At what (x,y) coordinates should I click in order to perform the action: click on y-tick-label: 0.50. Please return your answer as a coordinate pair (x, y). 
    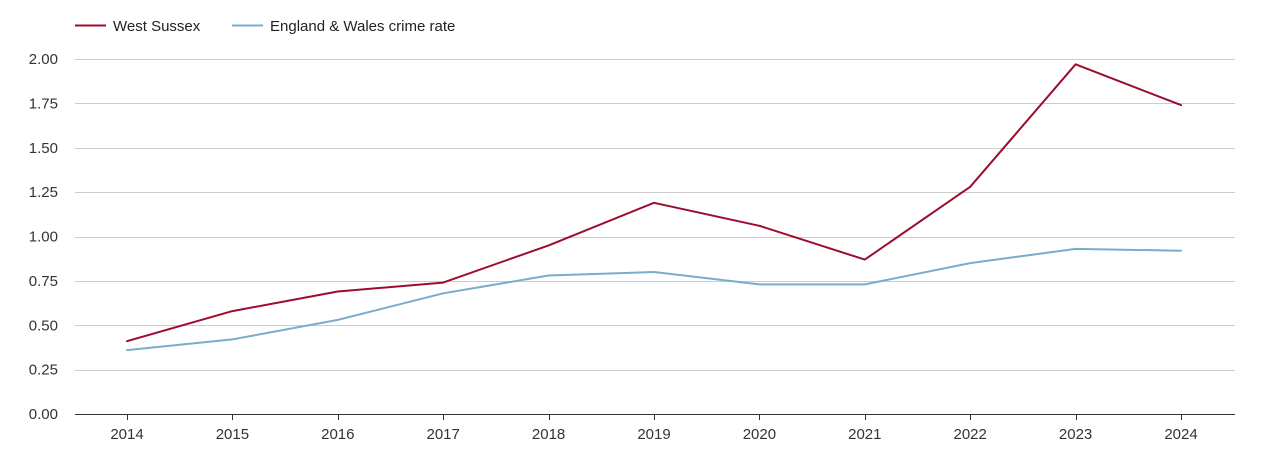
    Looking at the image, I should click on (43, 325).